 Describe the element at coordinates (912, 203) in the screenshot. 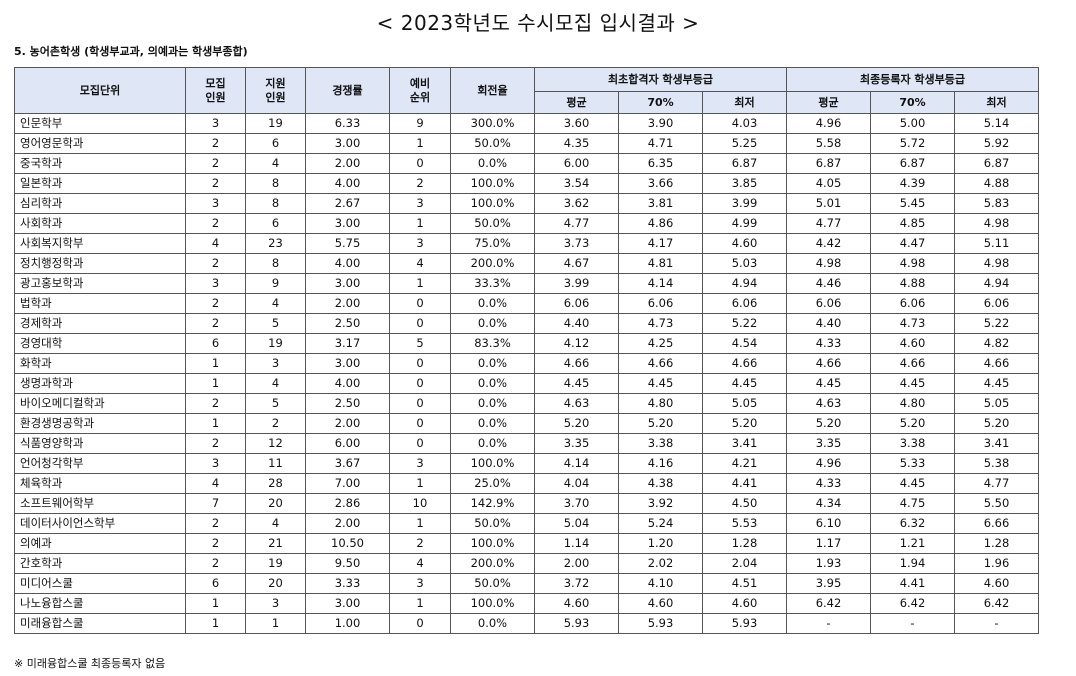

I see `final-70-cell: 5.45` at that location.